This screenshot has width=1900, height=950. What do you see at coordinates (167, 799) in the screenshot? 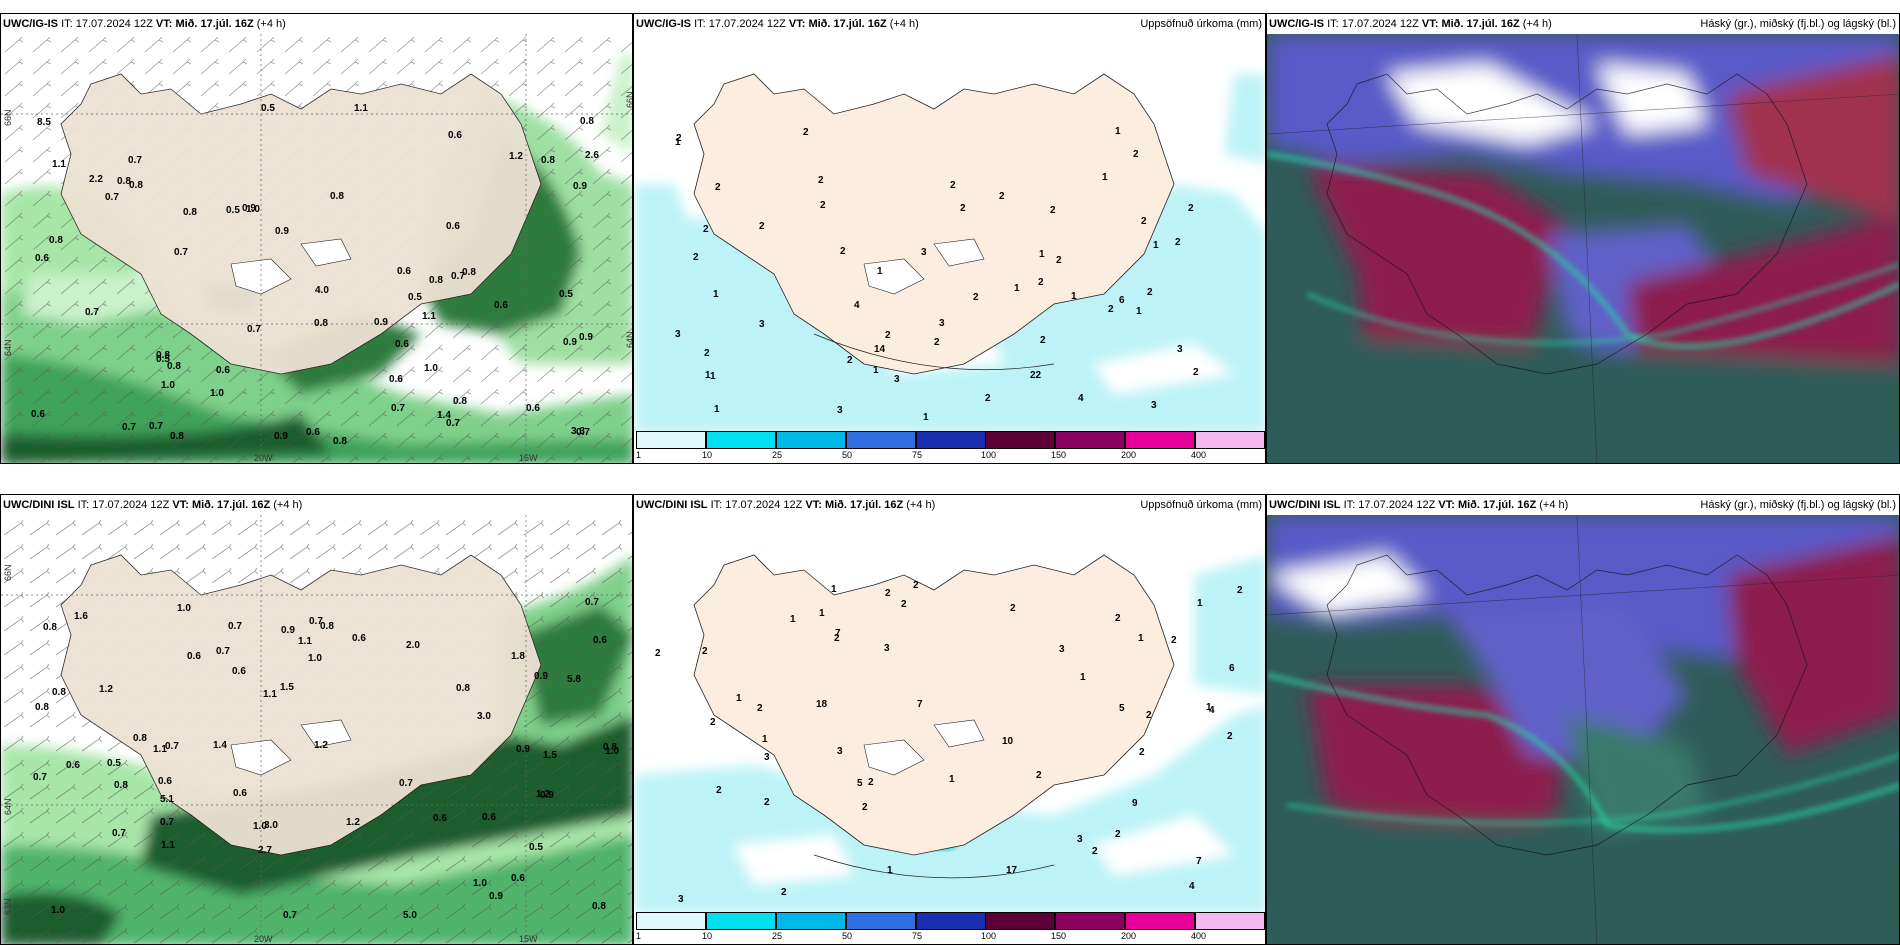
I see `map-value-label: 5.1` at bounding box center [167, 799].